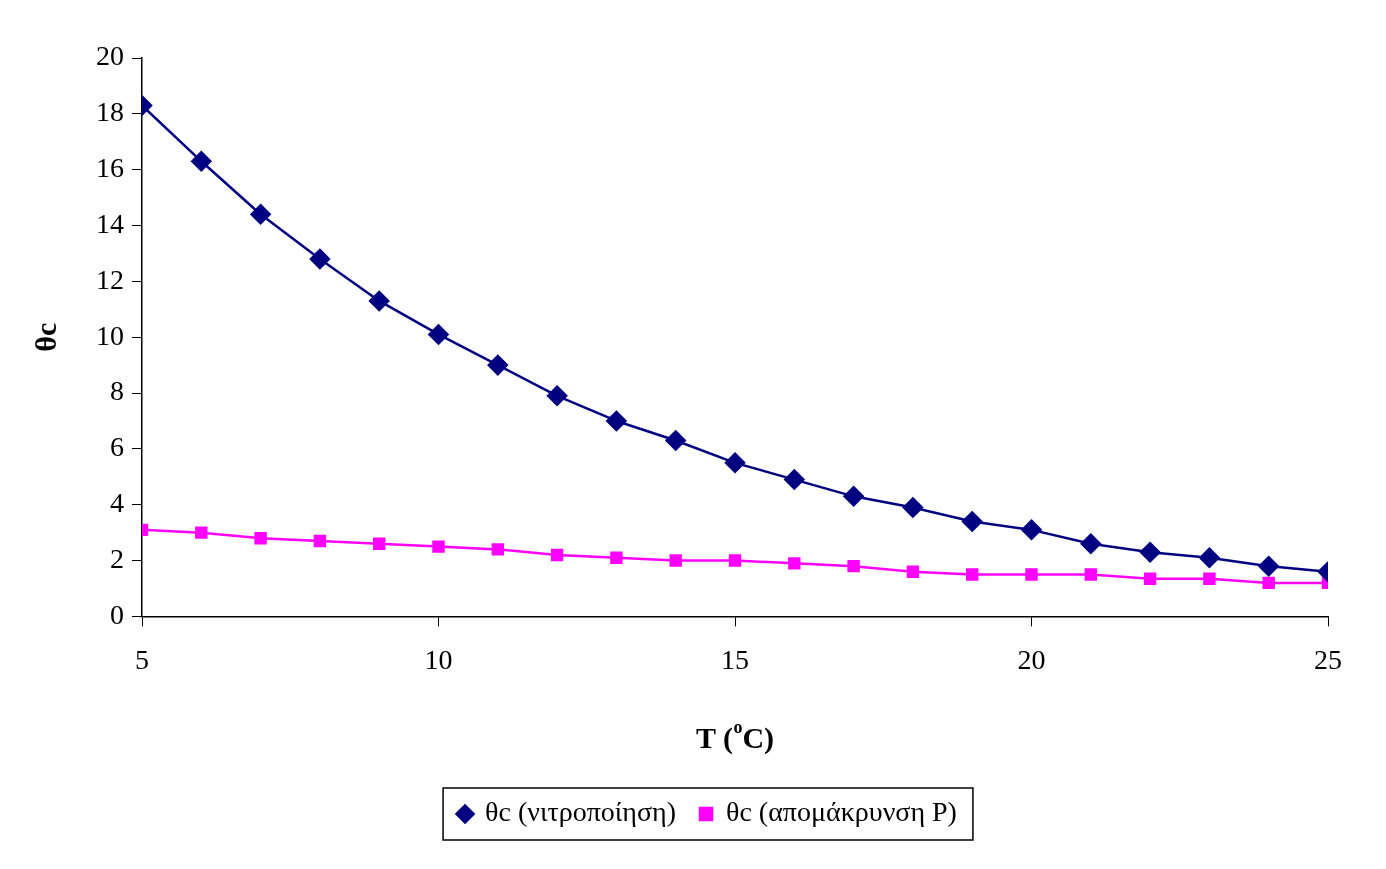 The height and width of the screenshot is (869, 1386). I want to click on y-tick-label: 2, so click(117, 558).